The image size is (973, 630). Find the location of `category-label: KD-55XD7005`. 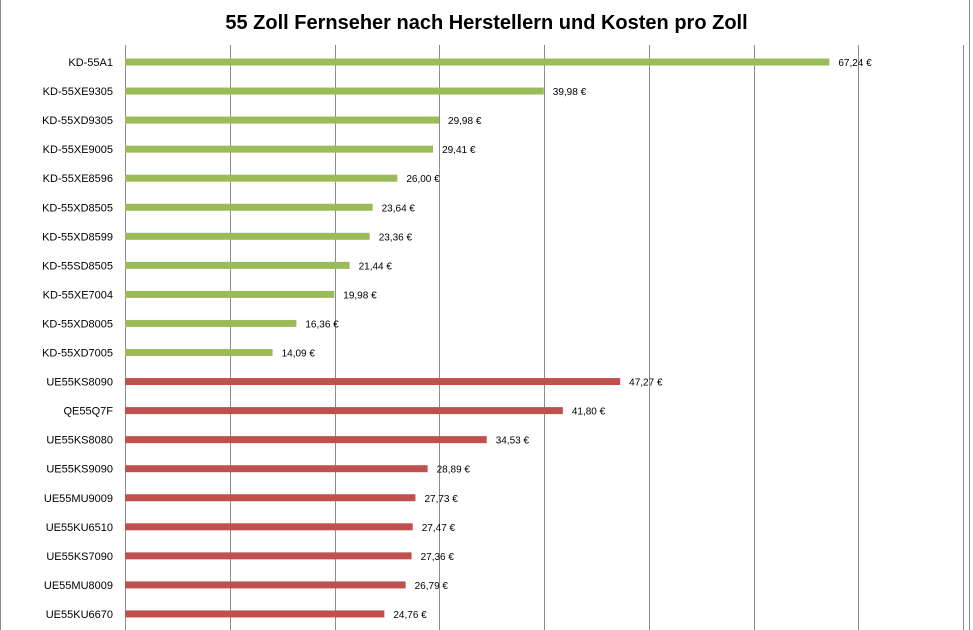

category-label: KD-55XD7005 is located at coordinates (77, 354).